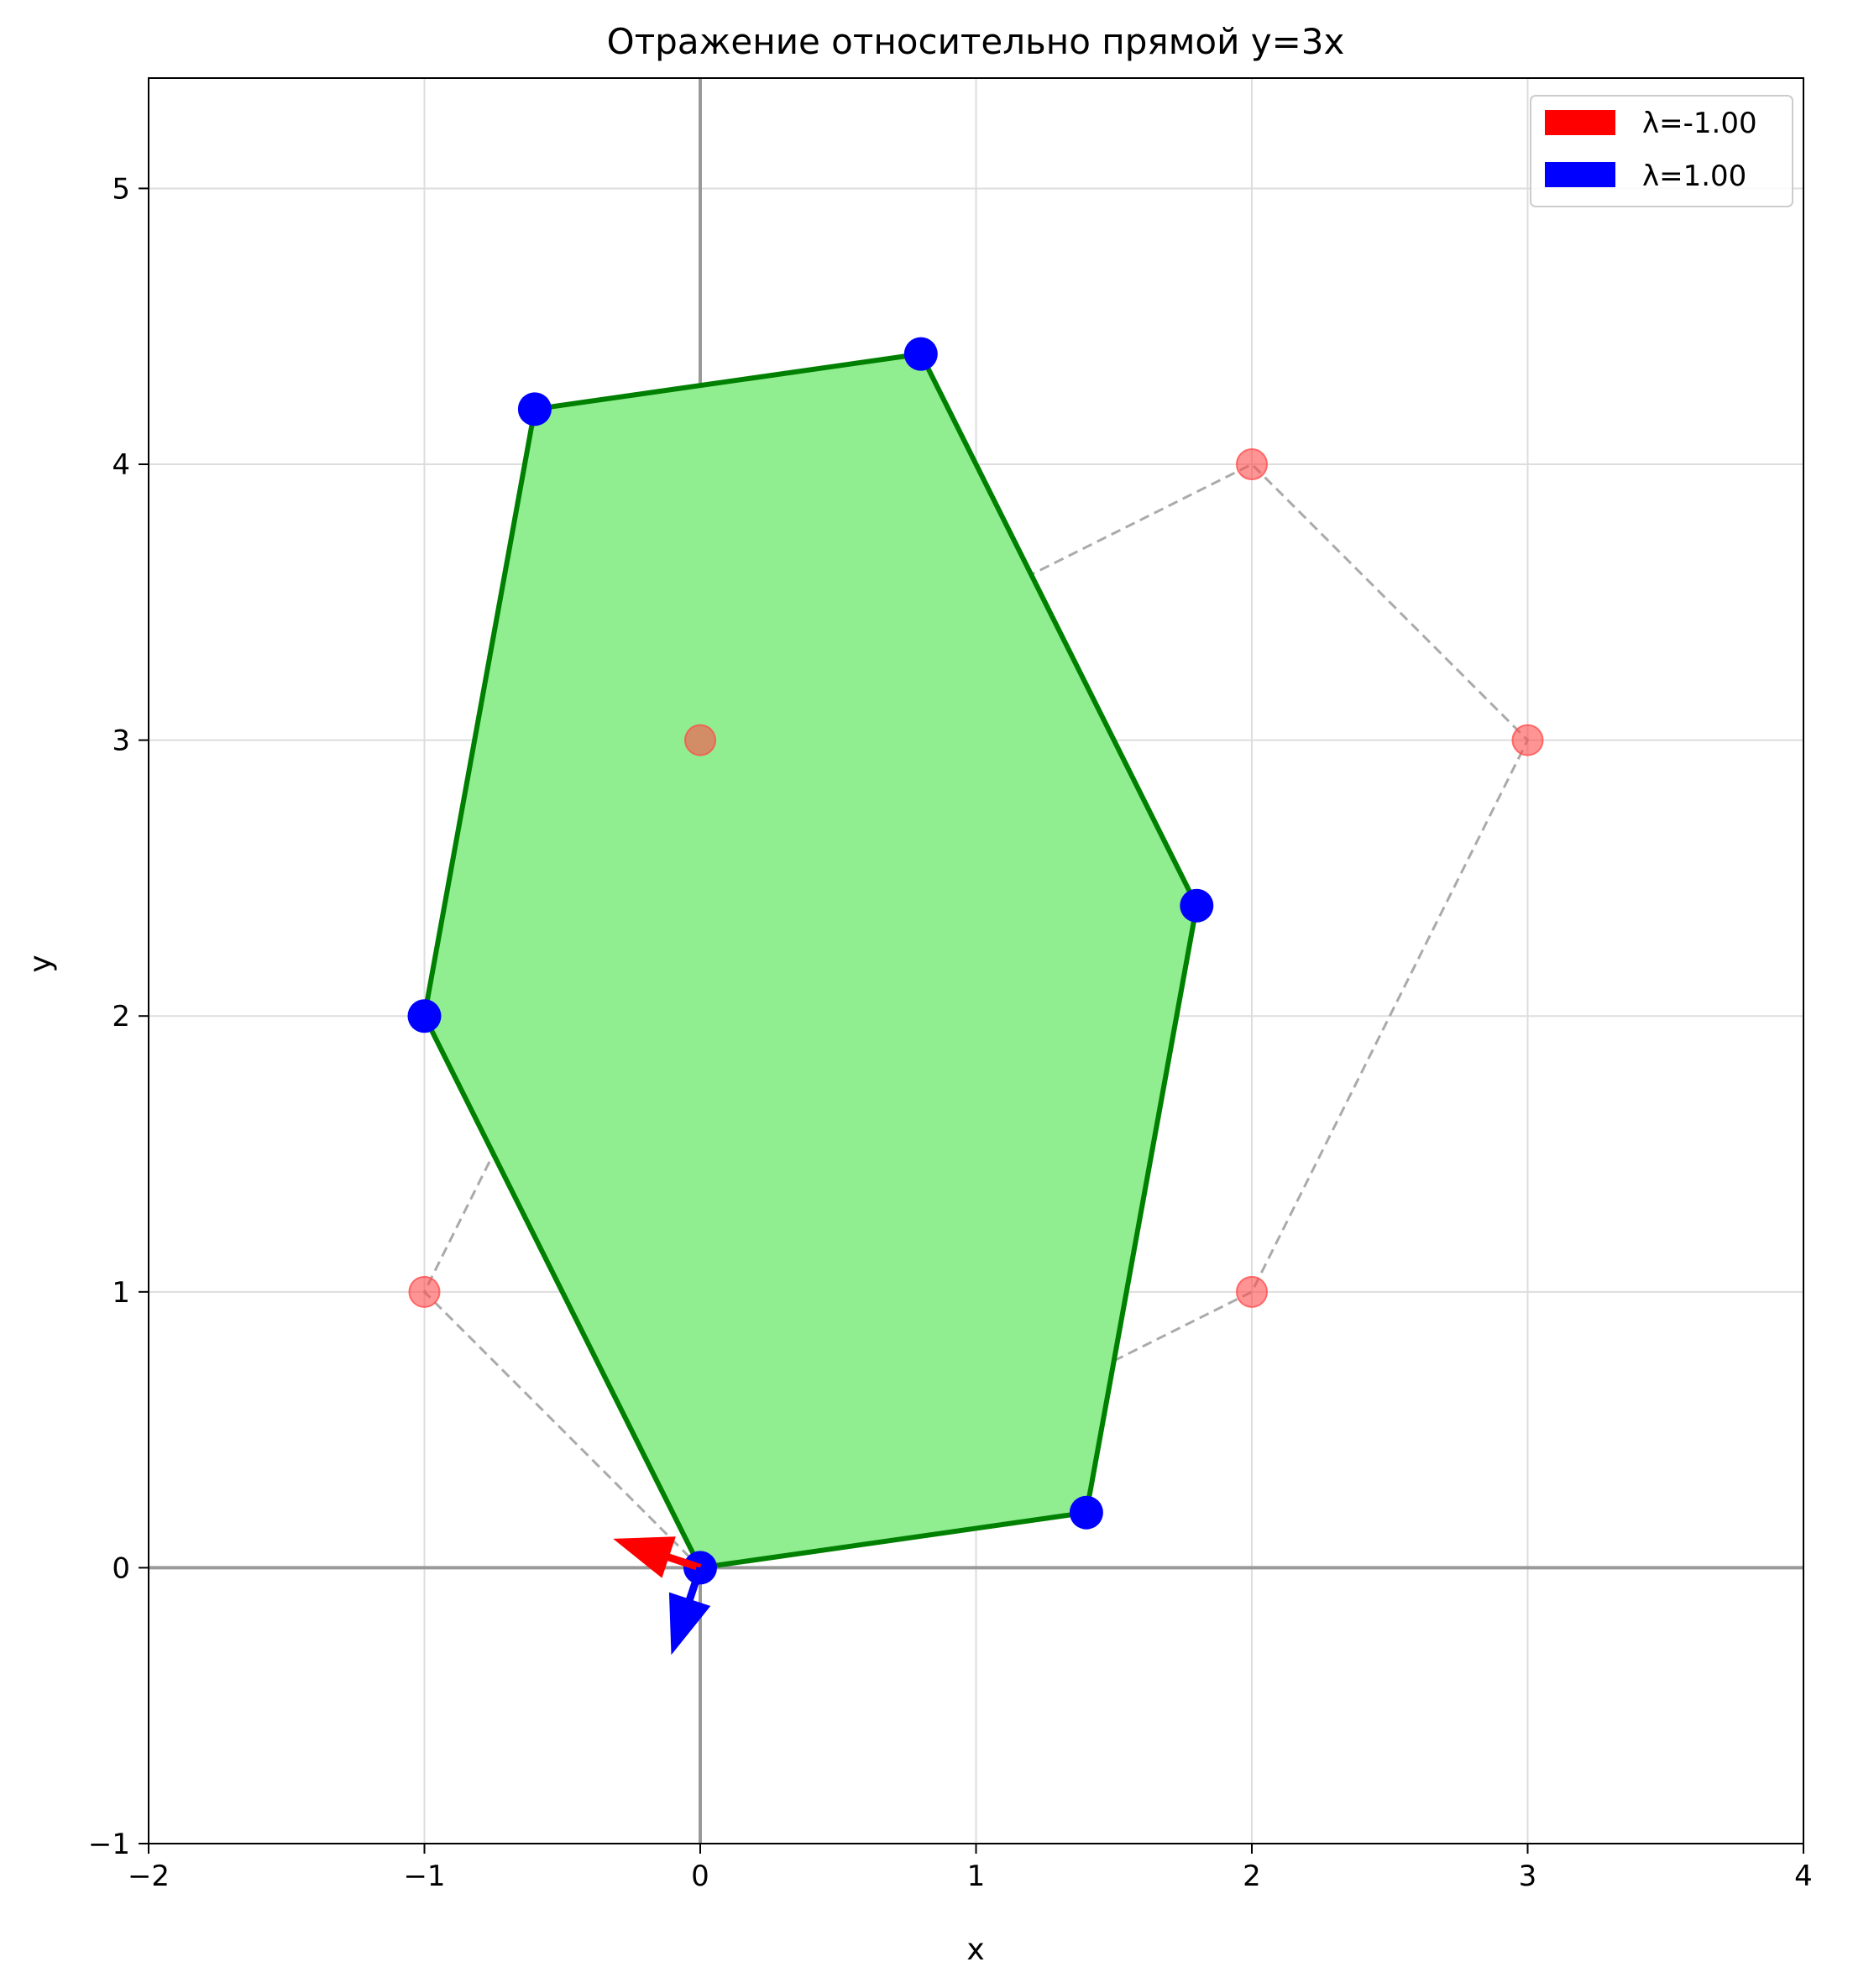  What do you see at coordinates (121, 1568) in the screenshot?
I see `y-tick-label: 0` at bounding box center [121, 1568].